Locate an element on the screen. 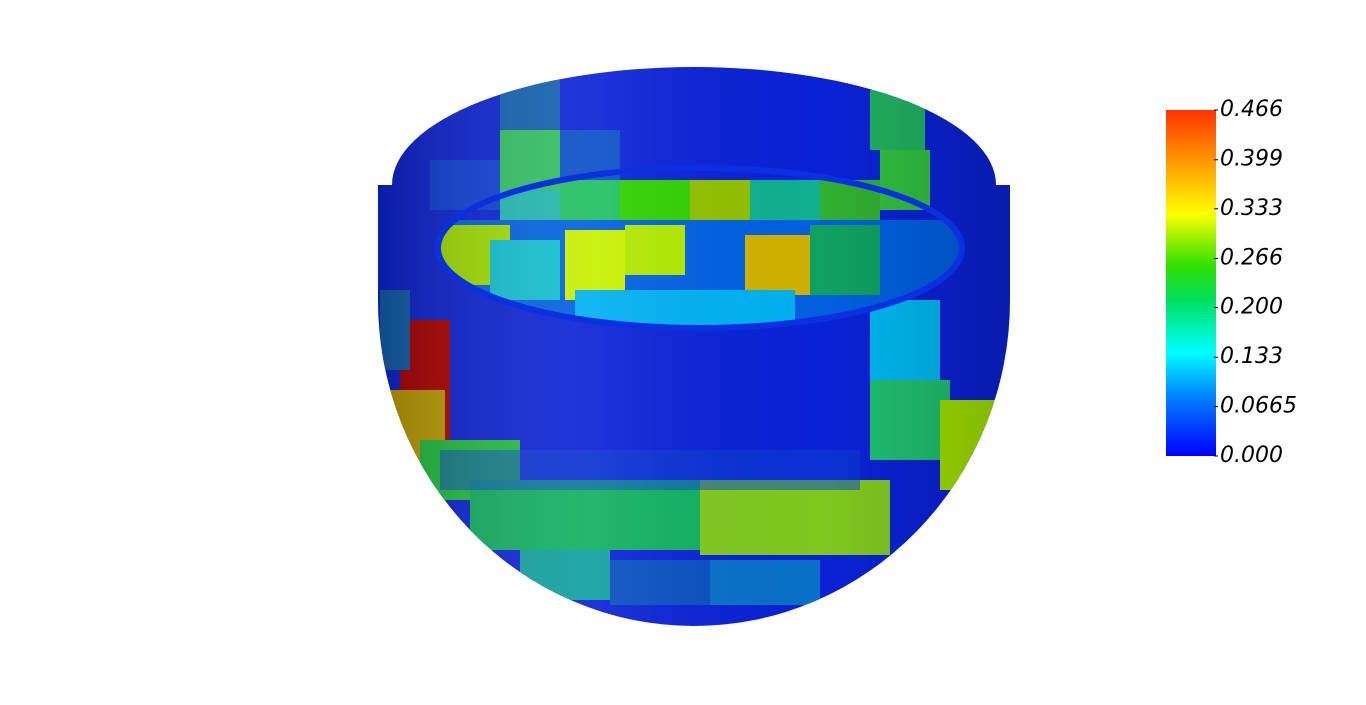 The width and height of the screenshot is (1366, 705). colorbar is located at coordinates (1191, 283).